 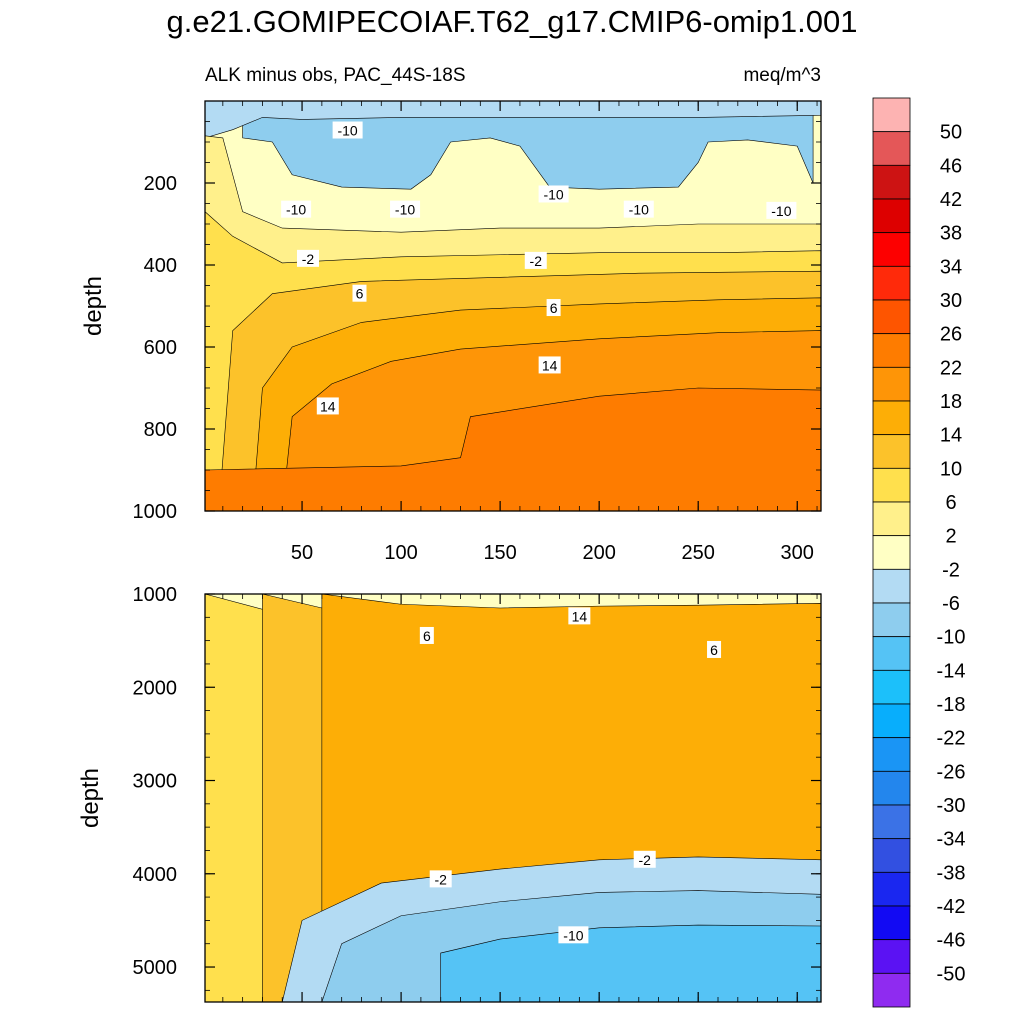 What do you see at coordinates (951, 301) in the screenshot?
I see `colorbar-label: 30` at bounding box center [951, 301].